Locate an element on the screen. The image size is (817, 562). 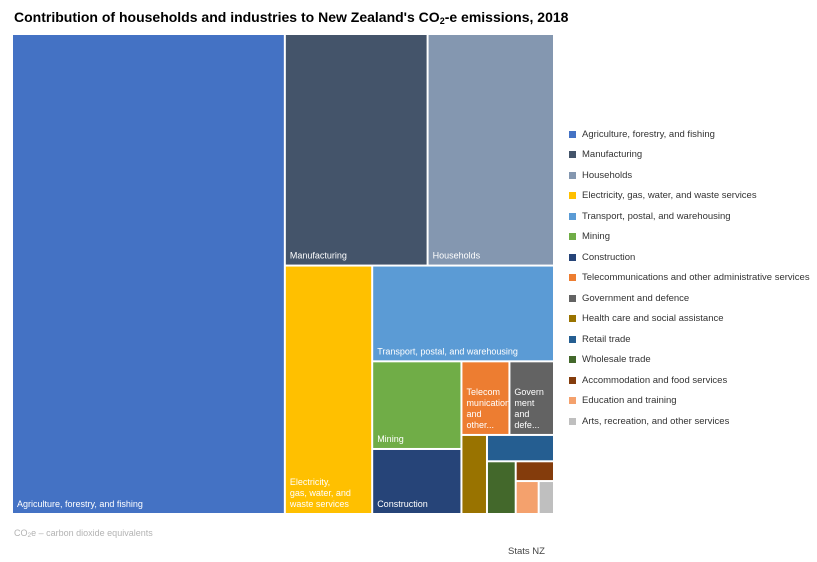
treemap-rect-mining is located at coordinates (417, 405).